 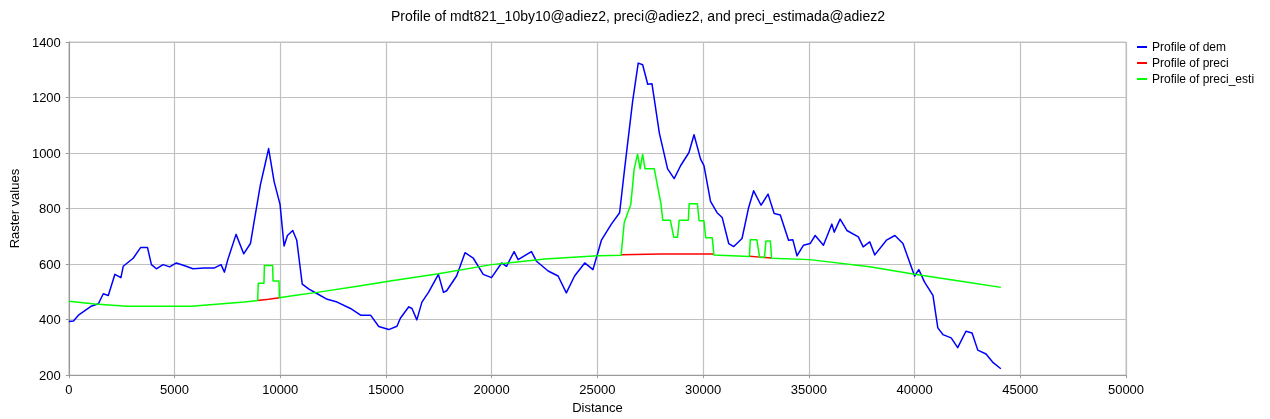 I want to click on x-axis-title: Distance, so click(x=597, y=407).